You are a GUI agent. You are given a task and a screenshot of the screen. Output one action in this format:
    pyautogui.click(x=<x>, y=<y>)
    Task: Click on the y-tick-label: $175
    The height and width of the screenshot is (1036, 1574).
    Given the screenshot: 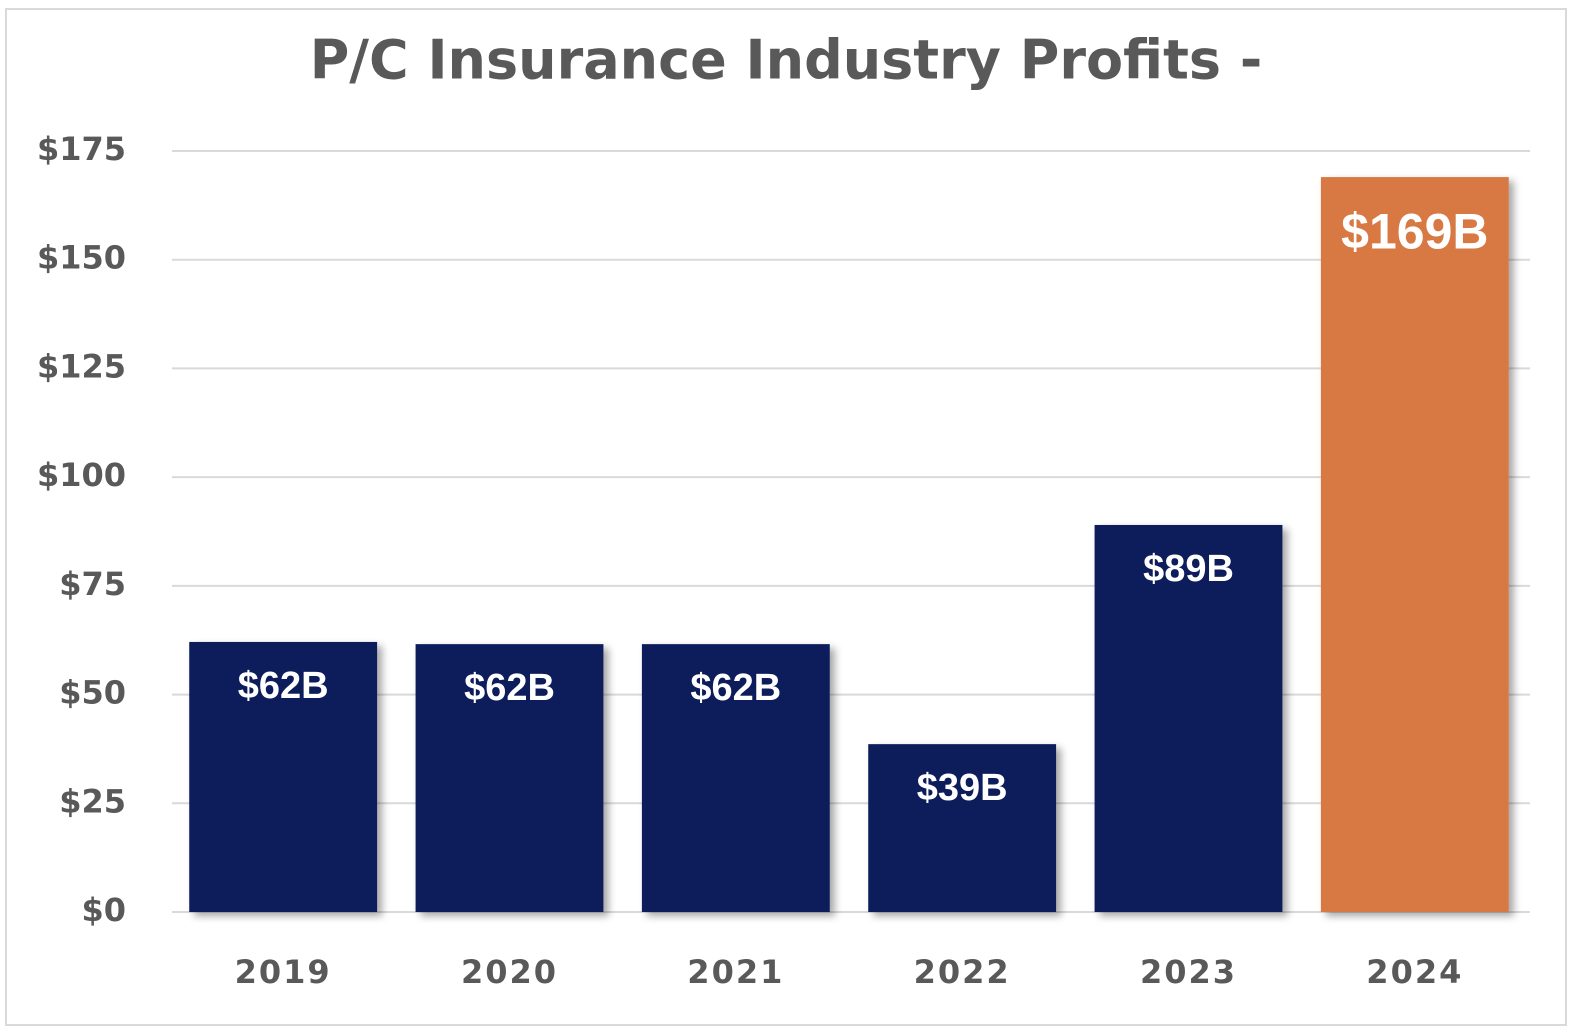 What is the action you would take?
    pyautogui.click(x=81, y=149)
    